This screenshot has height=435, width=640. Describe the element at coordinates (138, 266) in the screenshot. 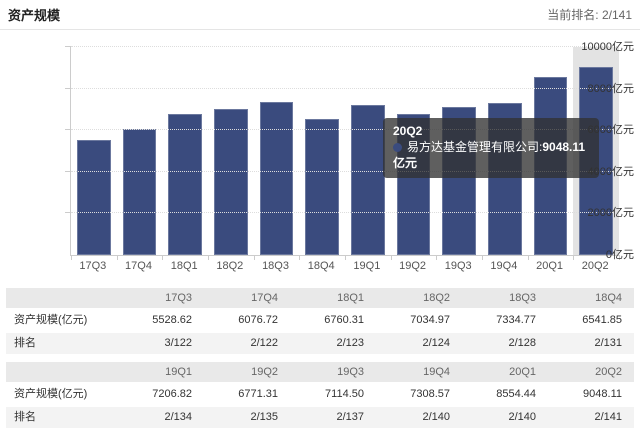

I see `x-axis-label-17Q4: 17Q4` at that location.